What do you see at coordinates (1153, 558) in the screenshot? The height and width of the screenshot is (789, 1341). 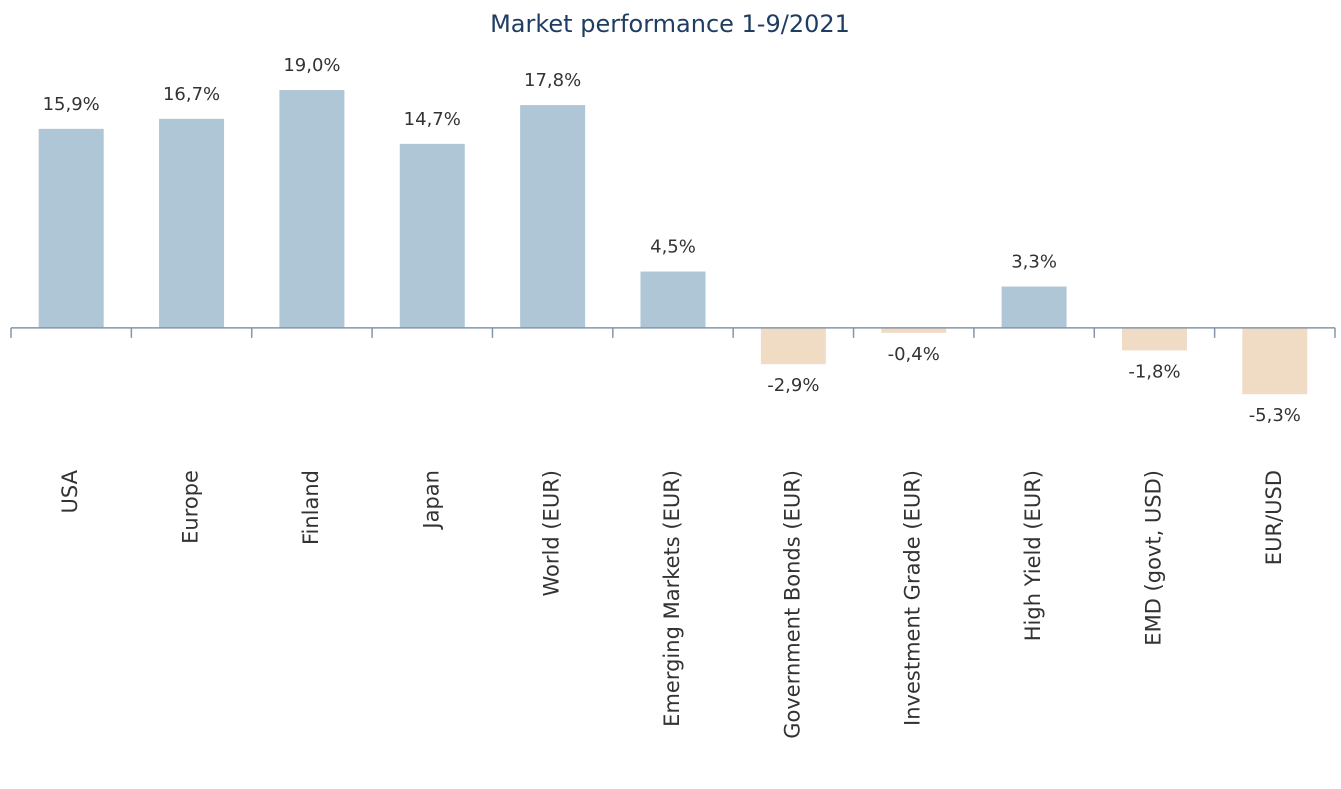 I see `x-tick-label: EMD (govt, USD)` at bounding box center [1153, 558].